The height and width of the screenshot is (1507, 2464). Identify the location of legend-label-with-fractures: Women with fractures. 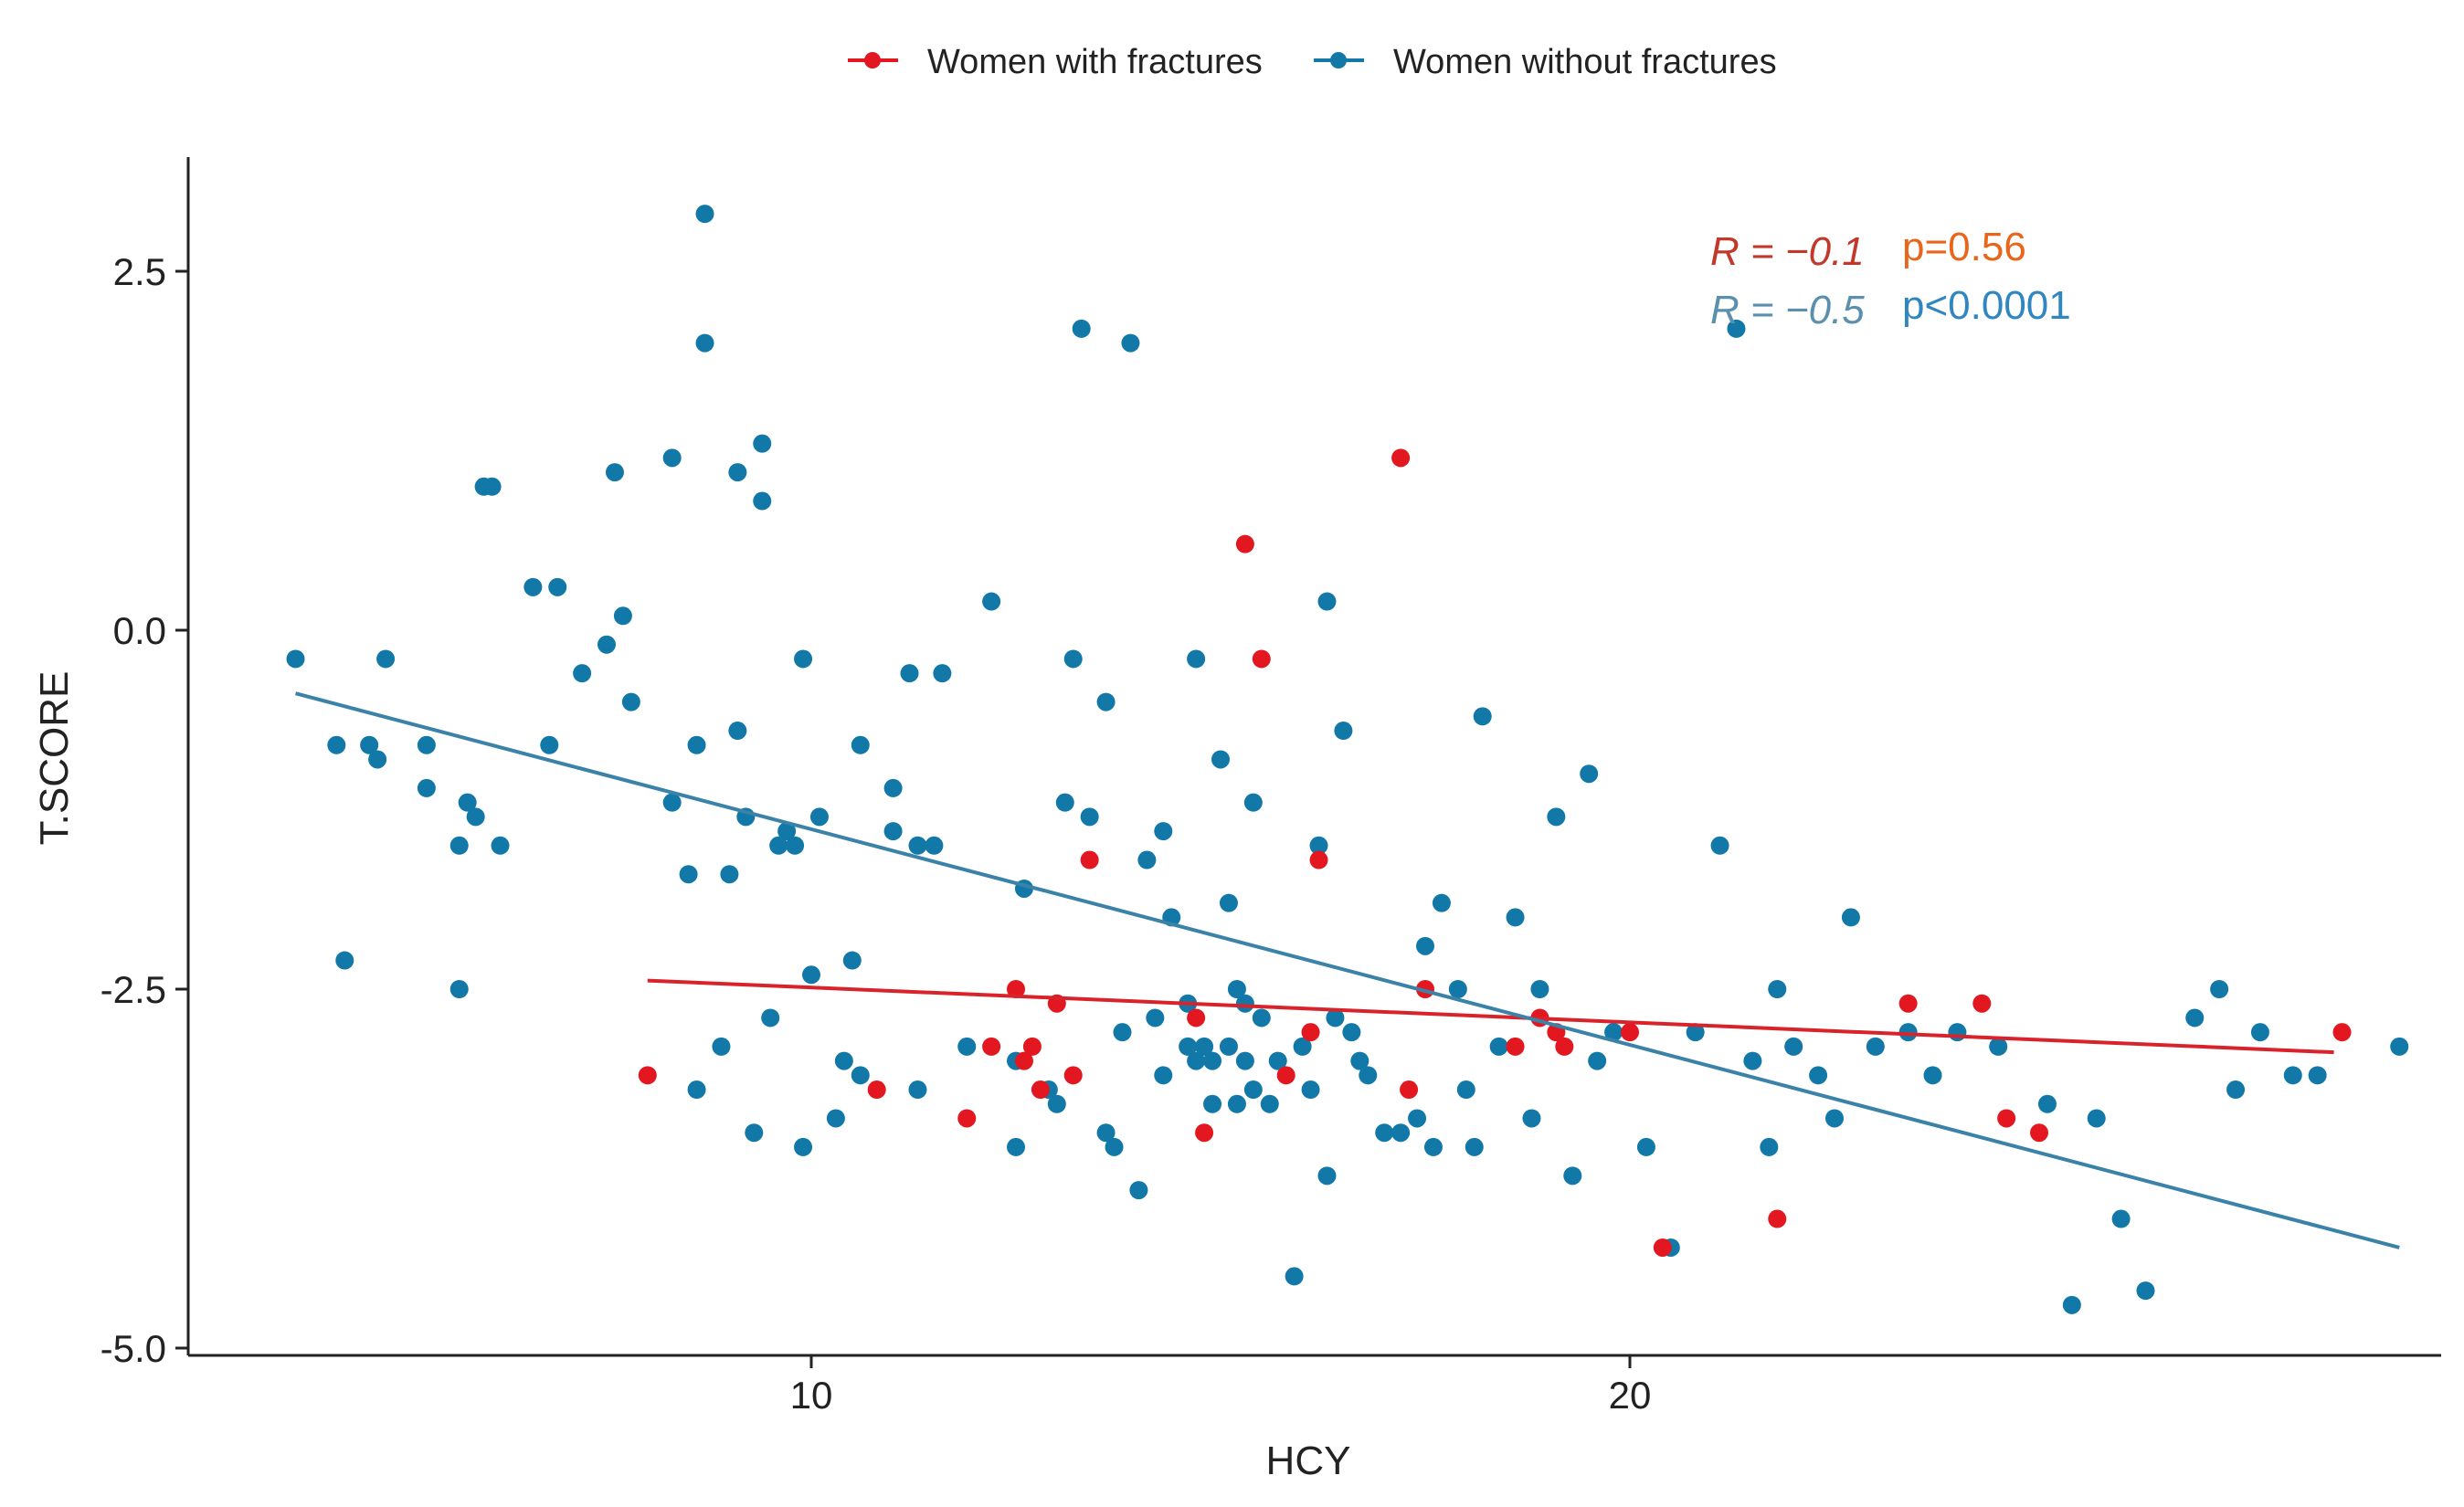
(1095, 62).